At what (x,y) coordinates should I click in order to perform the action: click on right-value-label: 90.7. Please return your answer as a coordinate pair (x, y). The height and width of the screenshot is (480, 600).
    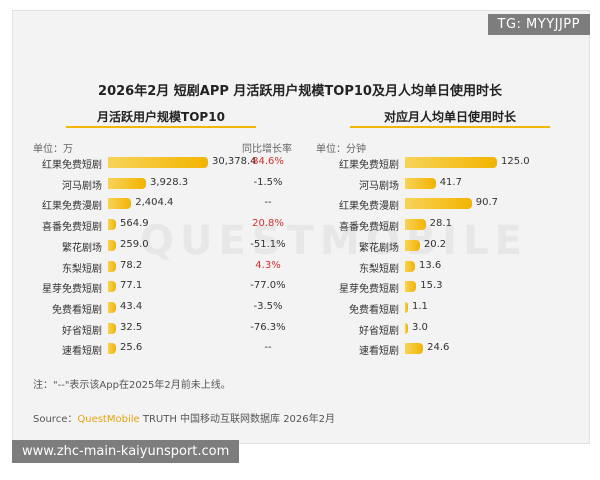
    Looking at the image, I should click on (487, 203).